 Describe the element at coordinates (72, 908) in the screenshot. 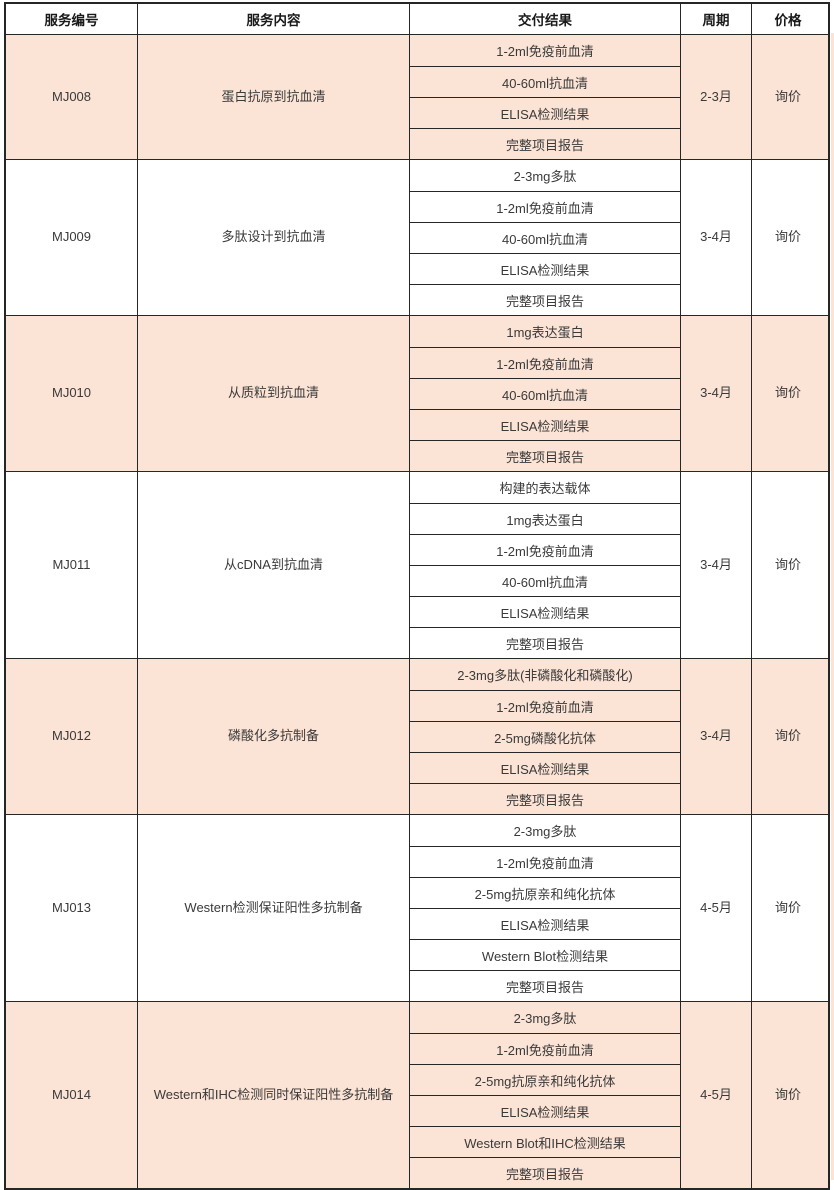

I see `service-code-cell: MJ013` at that location.